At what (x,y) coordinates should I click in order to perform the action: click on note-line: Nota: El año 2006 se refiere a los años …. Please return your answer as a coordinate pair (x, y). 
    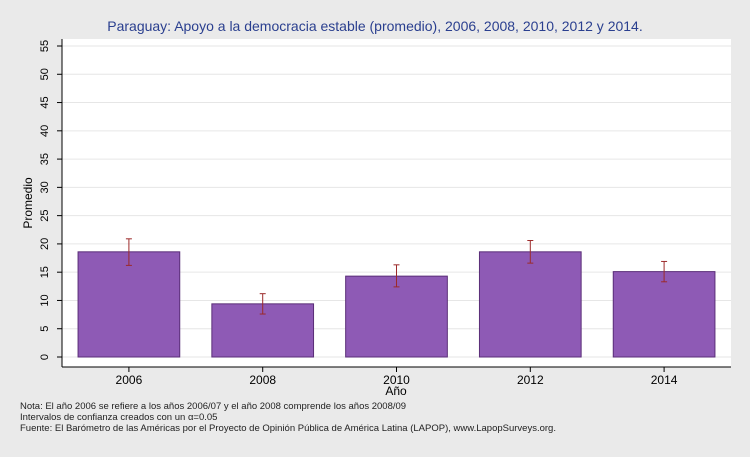
    Looking at the image, I should click on (213, 406).